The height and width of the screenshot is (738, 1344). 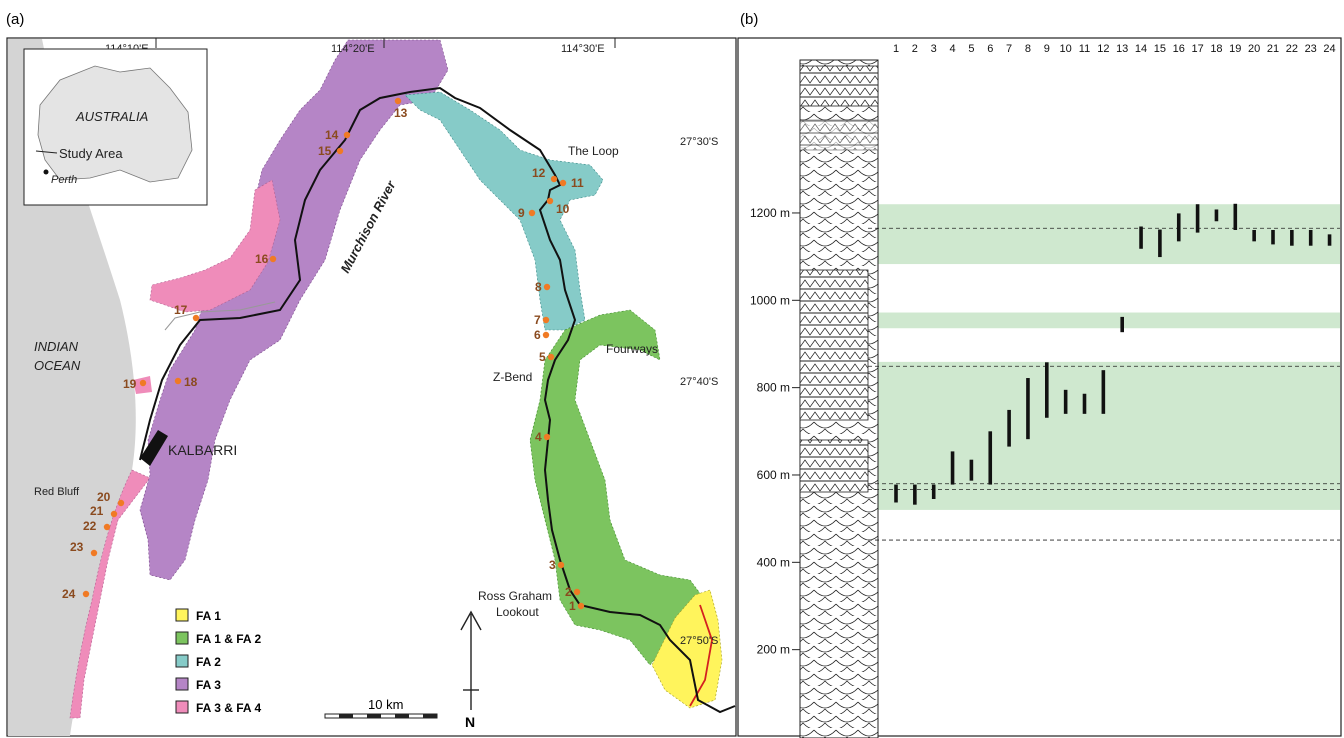 I want to click on column-header-9: 9, so click(x=1047, y=49).